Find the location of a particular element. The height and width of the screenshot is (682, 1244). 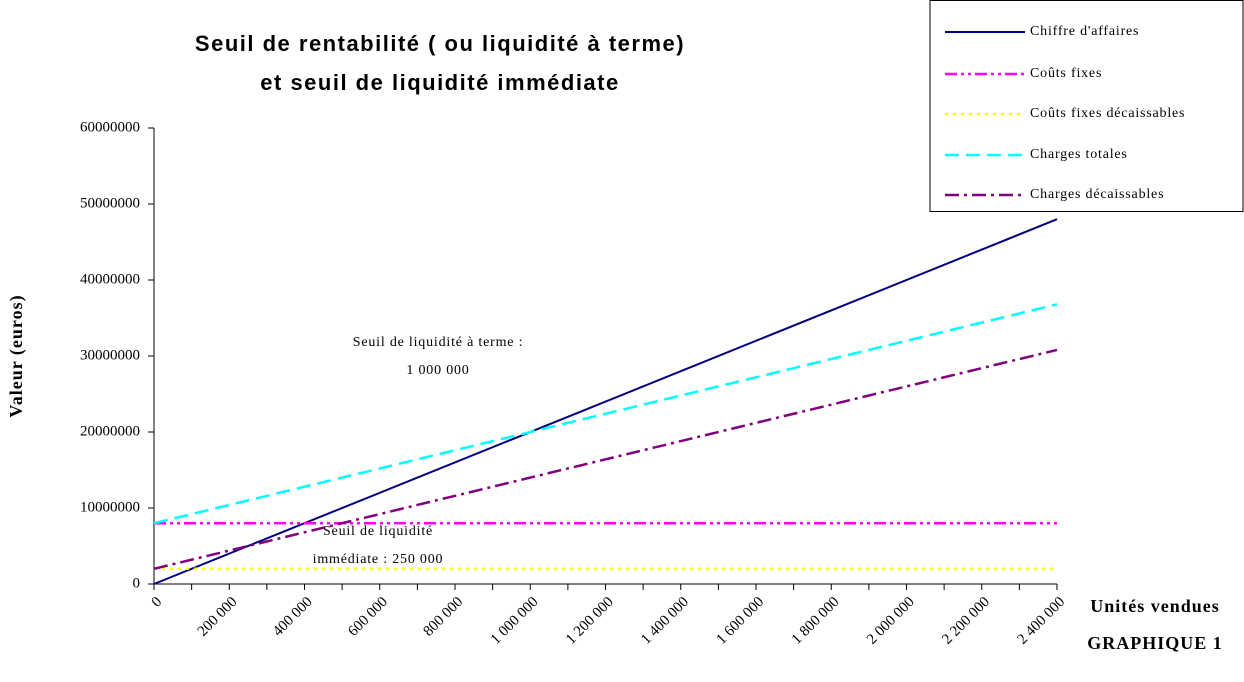

y-tick-label: 30000000 is located at coordinates (110, 355).